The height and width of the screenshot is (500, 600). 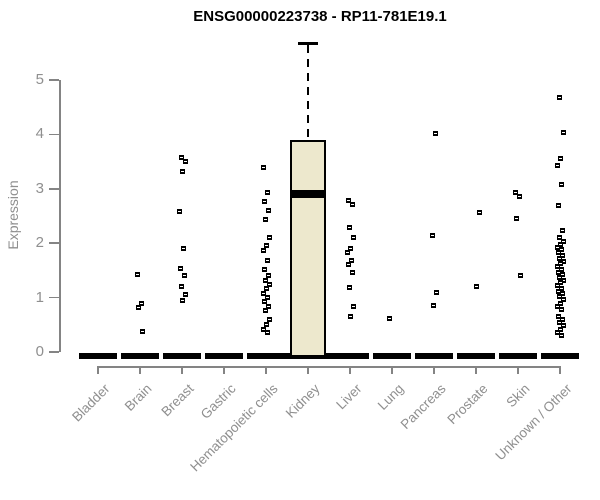 I want to click on y-axis-line, so click(x=60, y=216).